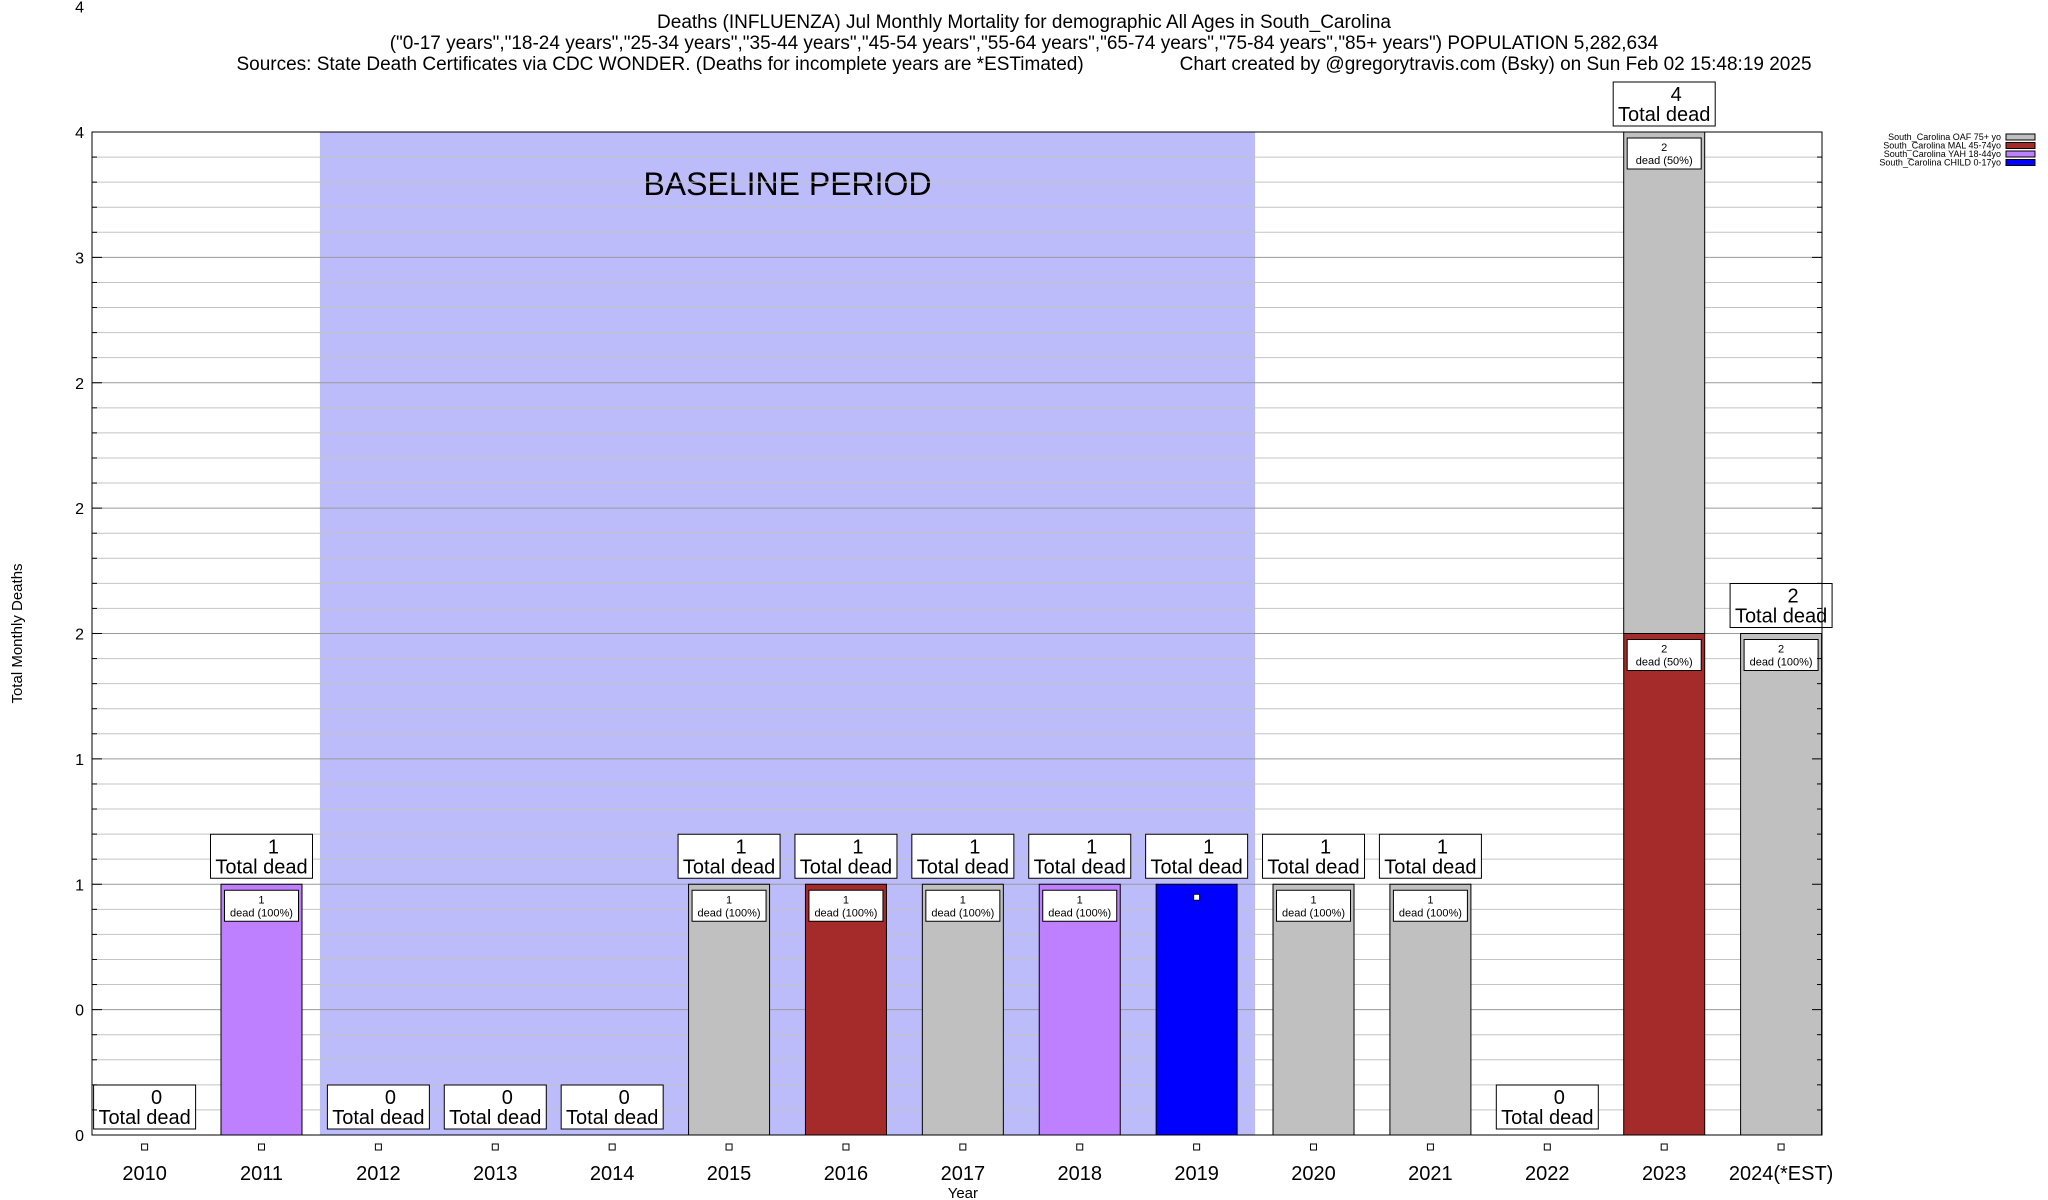 The width and height of the screenshot is (2048, 1200). Describe the element at coordinates (1196, 1174) in the screenshot. I see `x-tick-label: 2019` at that location.